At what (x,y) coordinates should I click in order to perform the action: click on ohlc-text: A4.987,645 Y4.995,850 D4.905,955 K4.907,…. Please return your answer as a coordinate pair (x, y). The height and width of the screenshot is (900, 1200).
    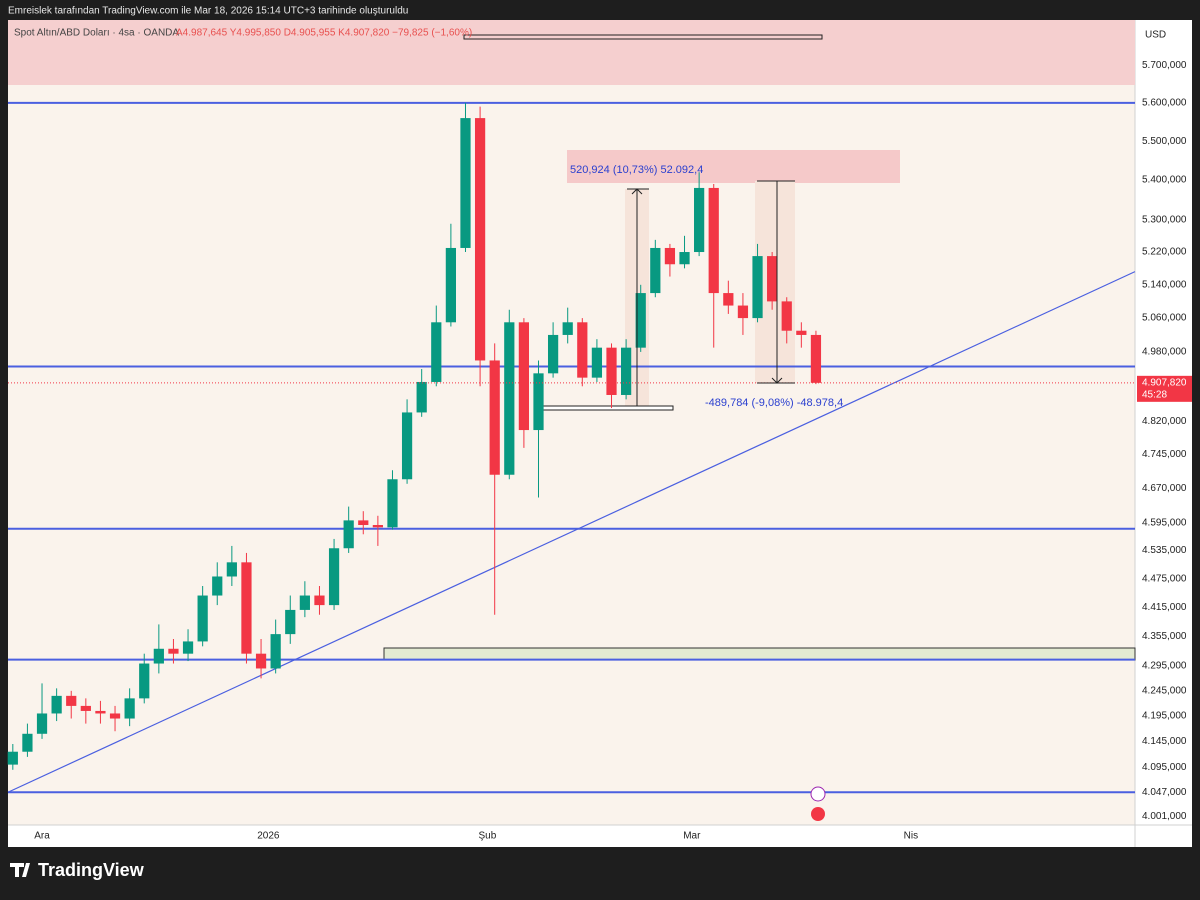
    Looking at the image, I should click on (324, 33).